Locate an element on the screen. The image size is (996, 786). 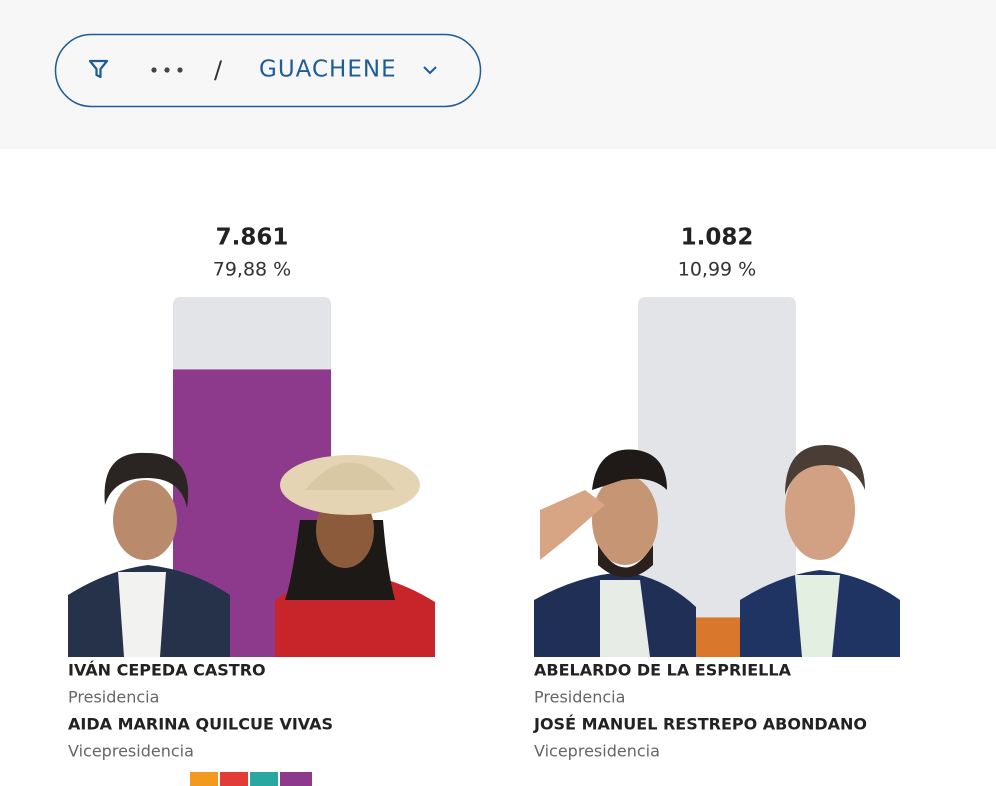
vice-name: AIDA MARINA QUILCUE VIVAS is located at coordinates (200, 724).